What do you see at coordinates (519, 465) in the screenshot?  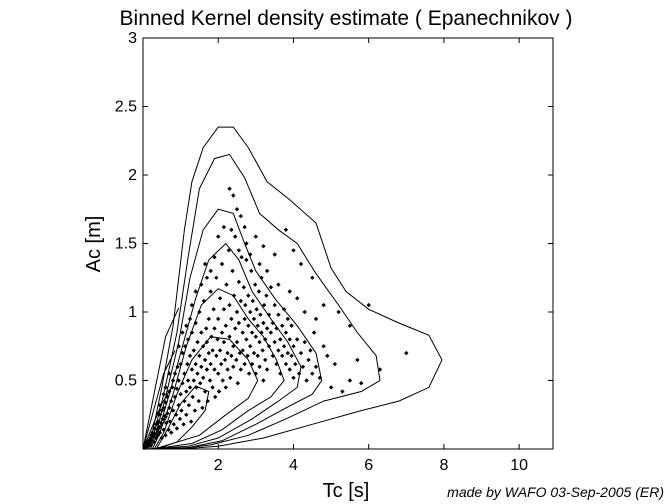 I see `x-tick-label: 10` at bounding box center [519, 465].